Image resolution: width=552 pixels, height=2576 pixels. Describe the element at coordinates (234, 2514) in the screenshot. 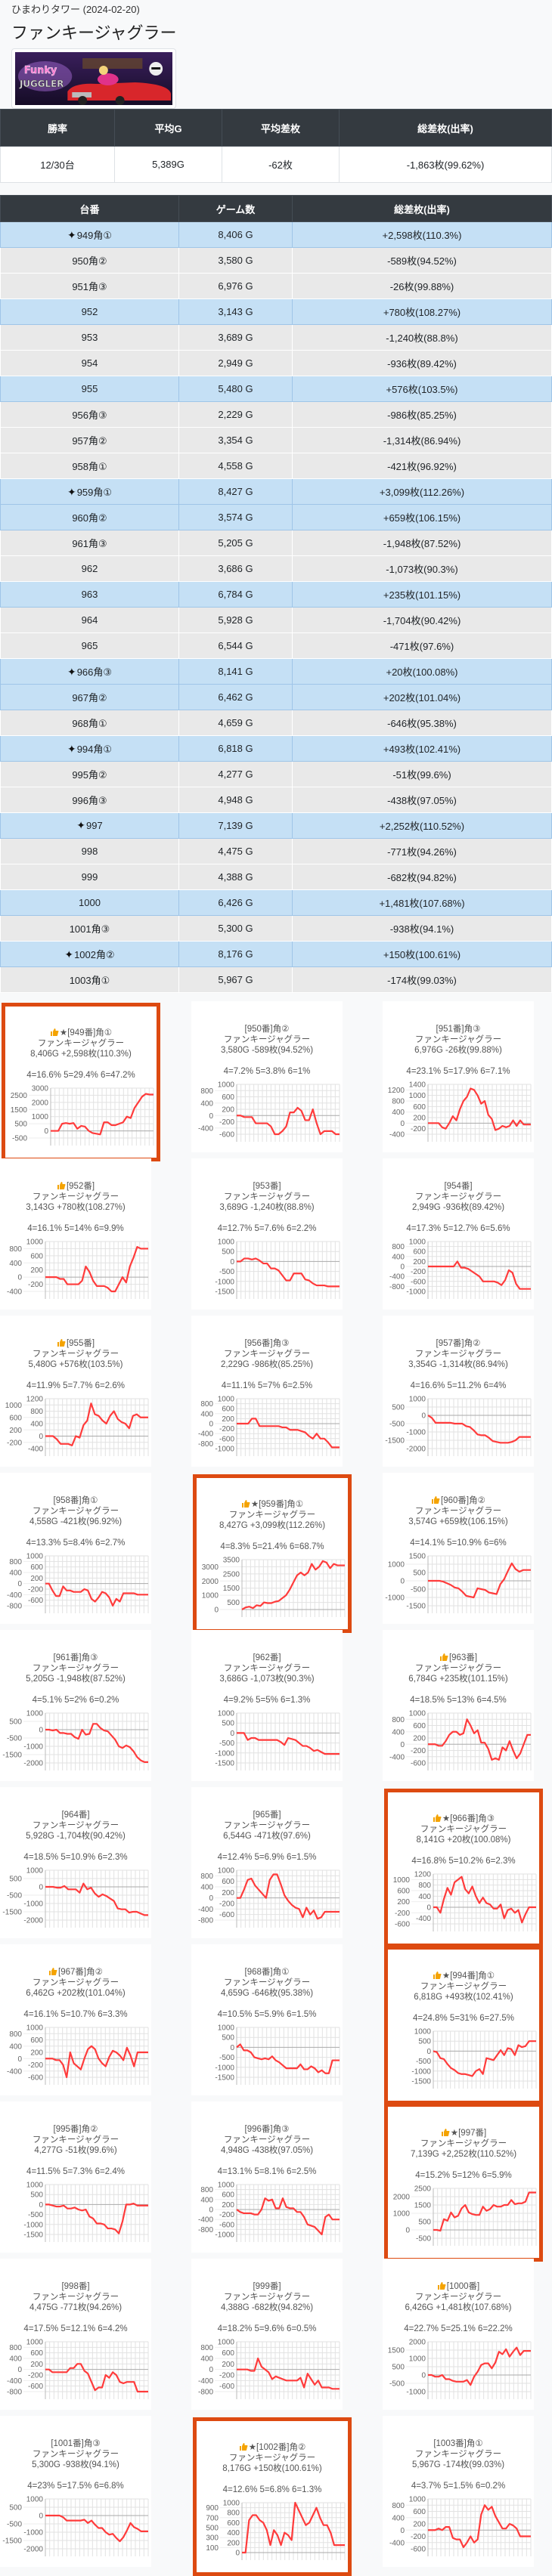

I see `y-tick-label: 800` at that location.